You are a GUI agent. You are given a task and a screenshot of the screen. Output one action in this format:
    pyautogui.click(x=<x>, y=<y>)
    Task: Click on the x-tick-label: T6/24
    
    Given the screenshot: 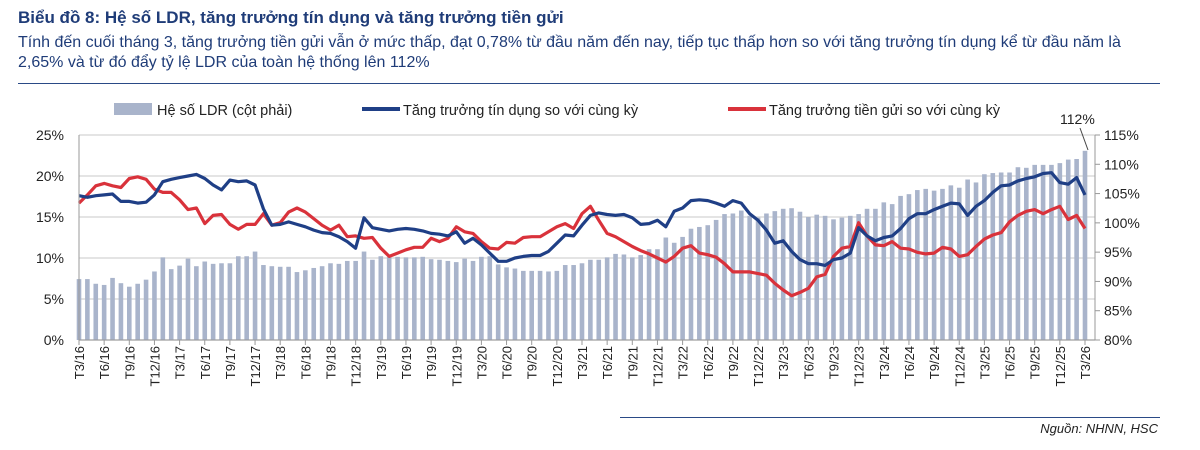 What is the action you would take?
    pyautogui.click(x=909, y=362)
    